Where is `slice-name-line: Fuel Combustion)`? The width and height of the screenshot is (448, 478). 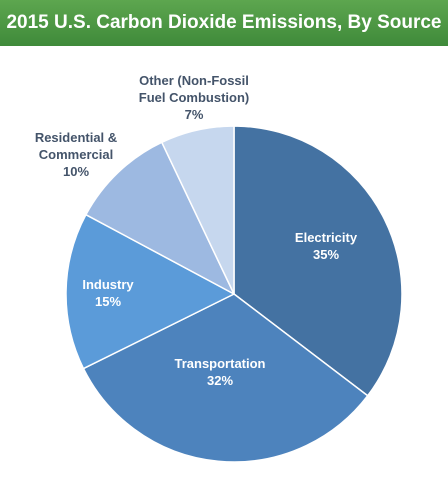 slice-name-line: Fuel Combustion) is located at coordinates (194, 97).